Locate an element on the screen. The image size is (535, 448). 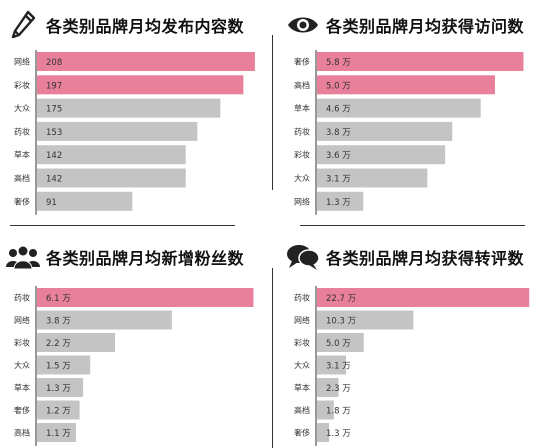
value-label: 1.5 万 is located at coordinates (58, 367).